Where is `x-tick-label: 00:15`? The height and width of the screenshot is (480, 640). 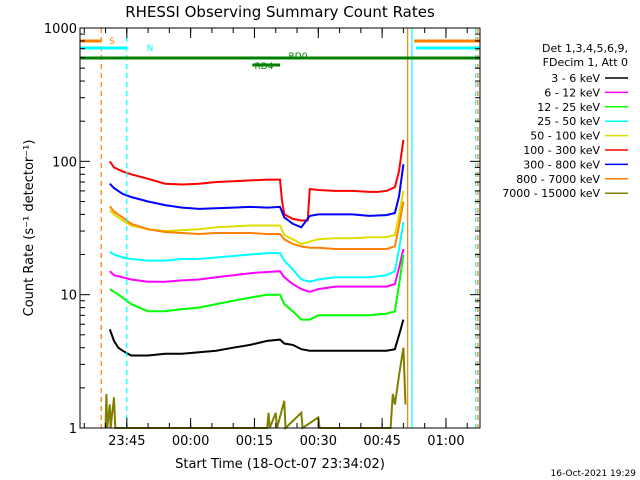 x-tick-label: 00:15 is located at coordinates (254, 441).